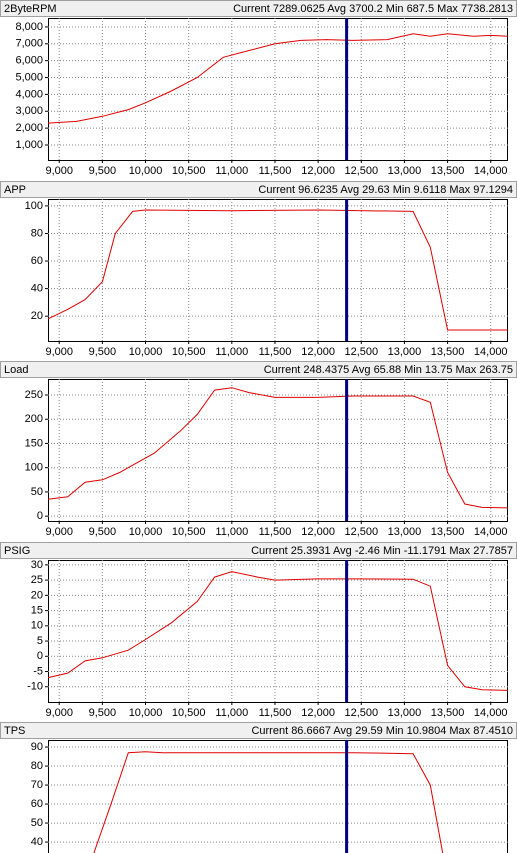 Image resolution: width=517 pixels, height=853 pixels. Describe the element at coordinates (29, 94) in the screenshot. I see `y-tick-label: 4,000` at that location.